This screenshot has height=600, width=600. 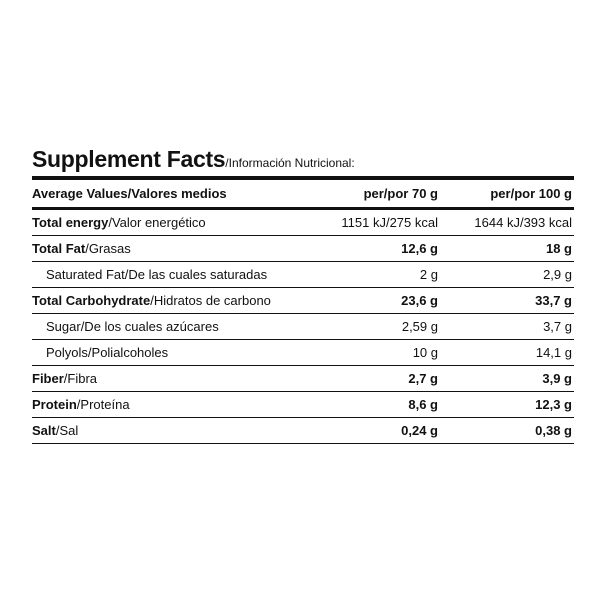 I want to click on column-header: per/por 100 g, so click(x=531, y=193).